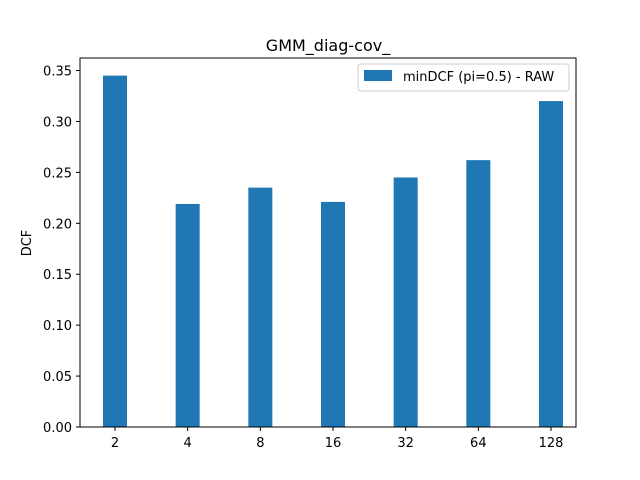  I want to click on legend-label: minDCF (pi=0.5) - RAW, so click(478, 77).